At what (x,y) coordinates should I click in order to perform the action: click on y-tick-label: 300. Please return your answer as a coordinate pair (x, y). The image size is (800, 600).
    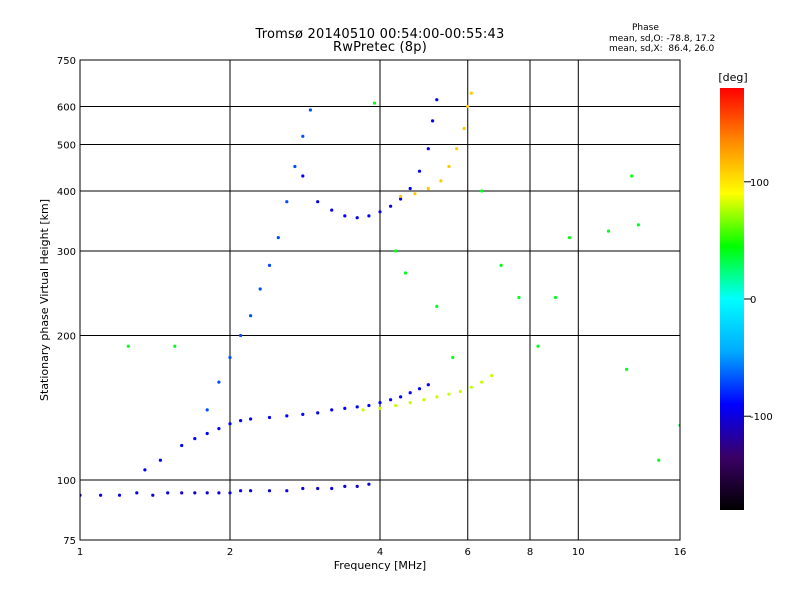
    Looking at the image, I should click on (66, 252).